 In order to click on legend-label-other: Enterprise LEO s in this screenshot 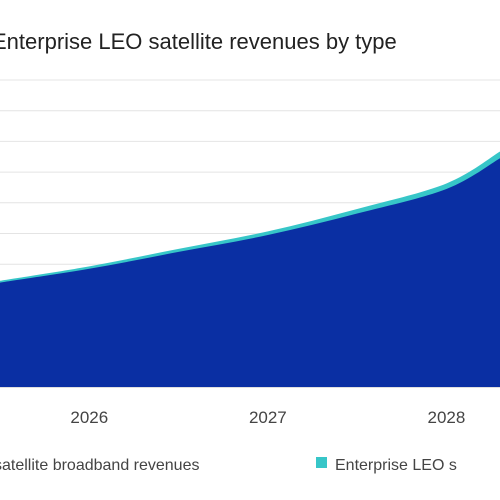, I will do `click(396, 465)`.